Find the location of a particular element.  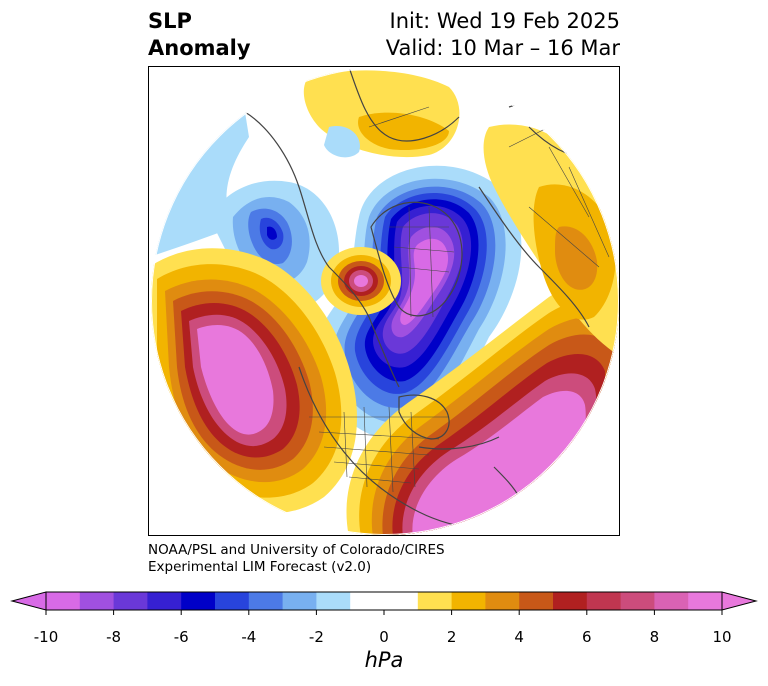

colorbar-tick-label: 2 is located at coordinates (451, 637).